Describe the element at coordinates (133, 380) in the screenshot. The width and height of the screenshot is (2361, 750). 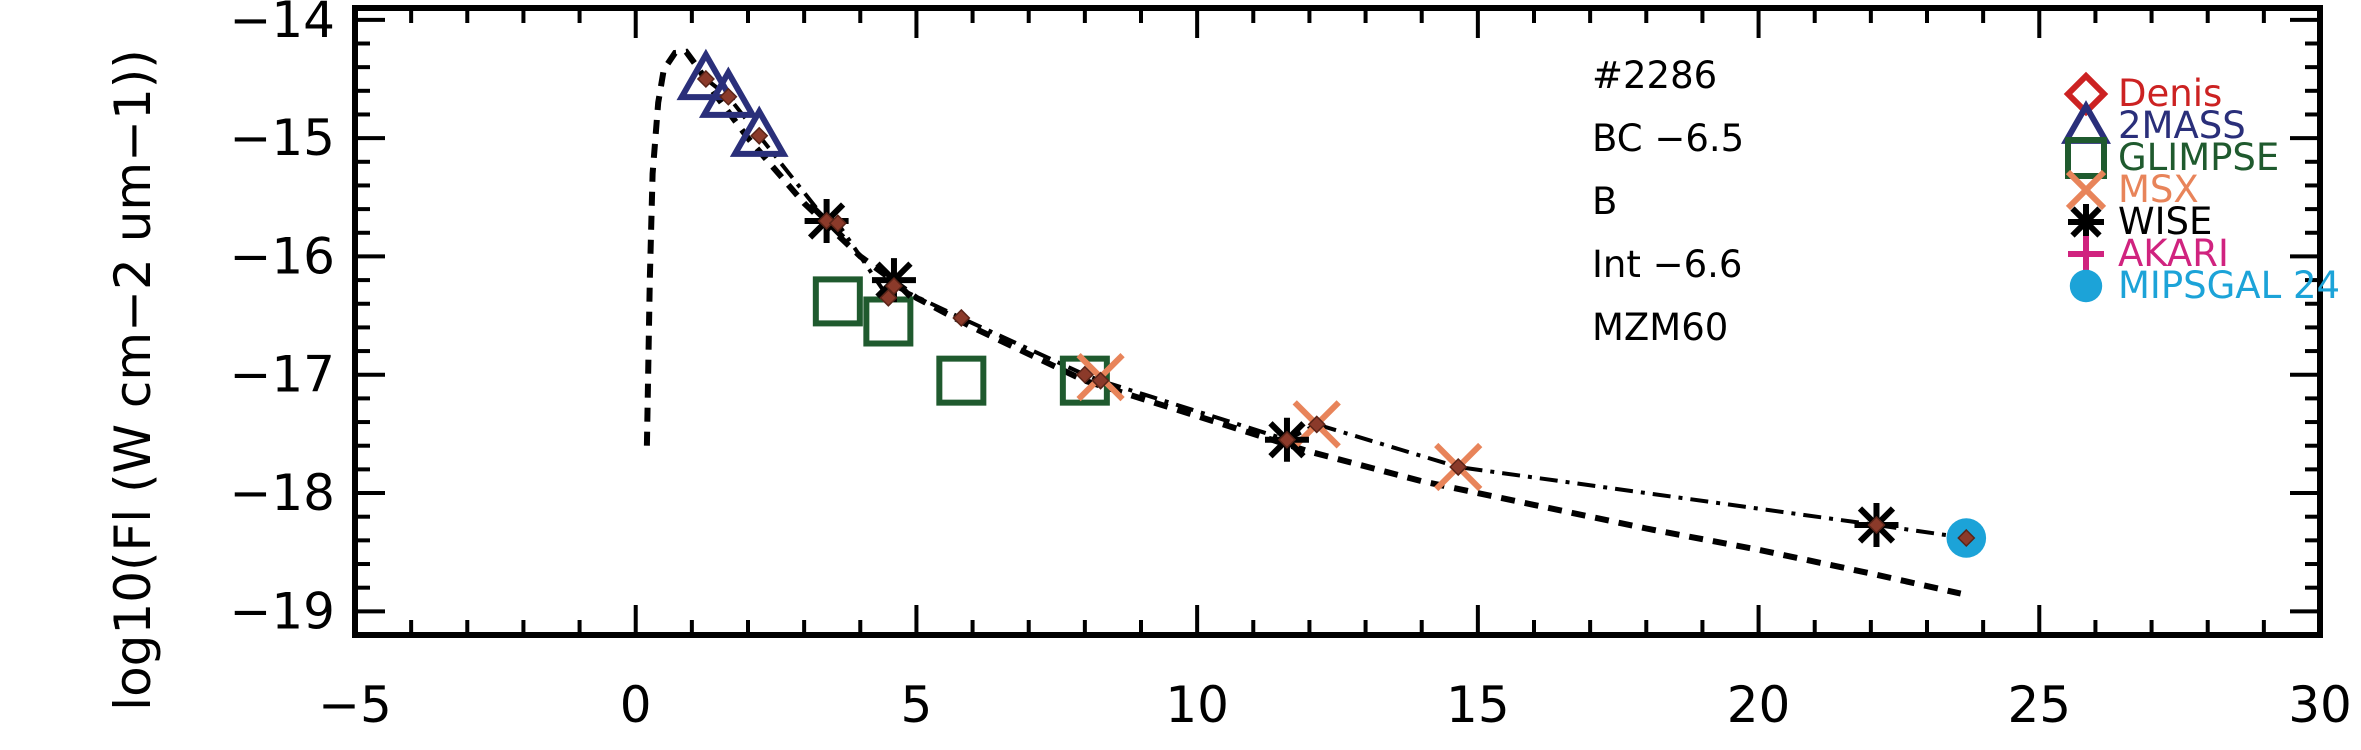
I see `y-axis-title: log10(Fl (W cm−2 um−1))` at that location.